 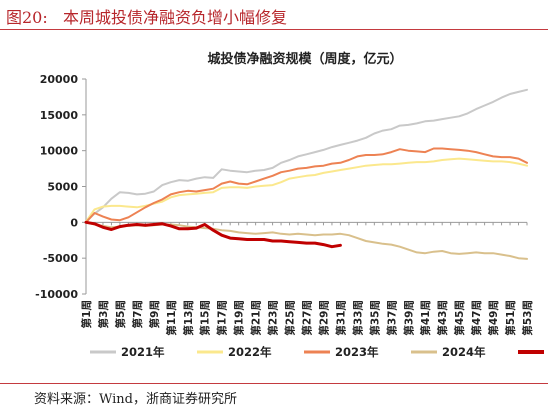 What do you see at coordinates (464, 352) in the screenshot?
I see `legend-label: 2024年` at bounding box center [464, 352].